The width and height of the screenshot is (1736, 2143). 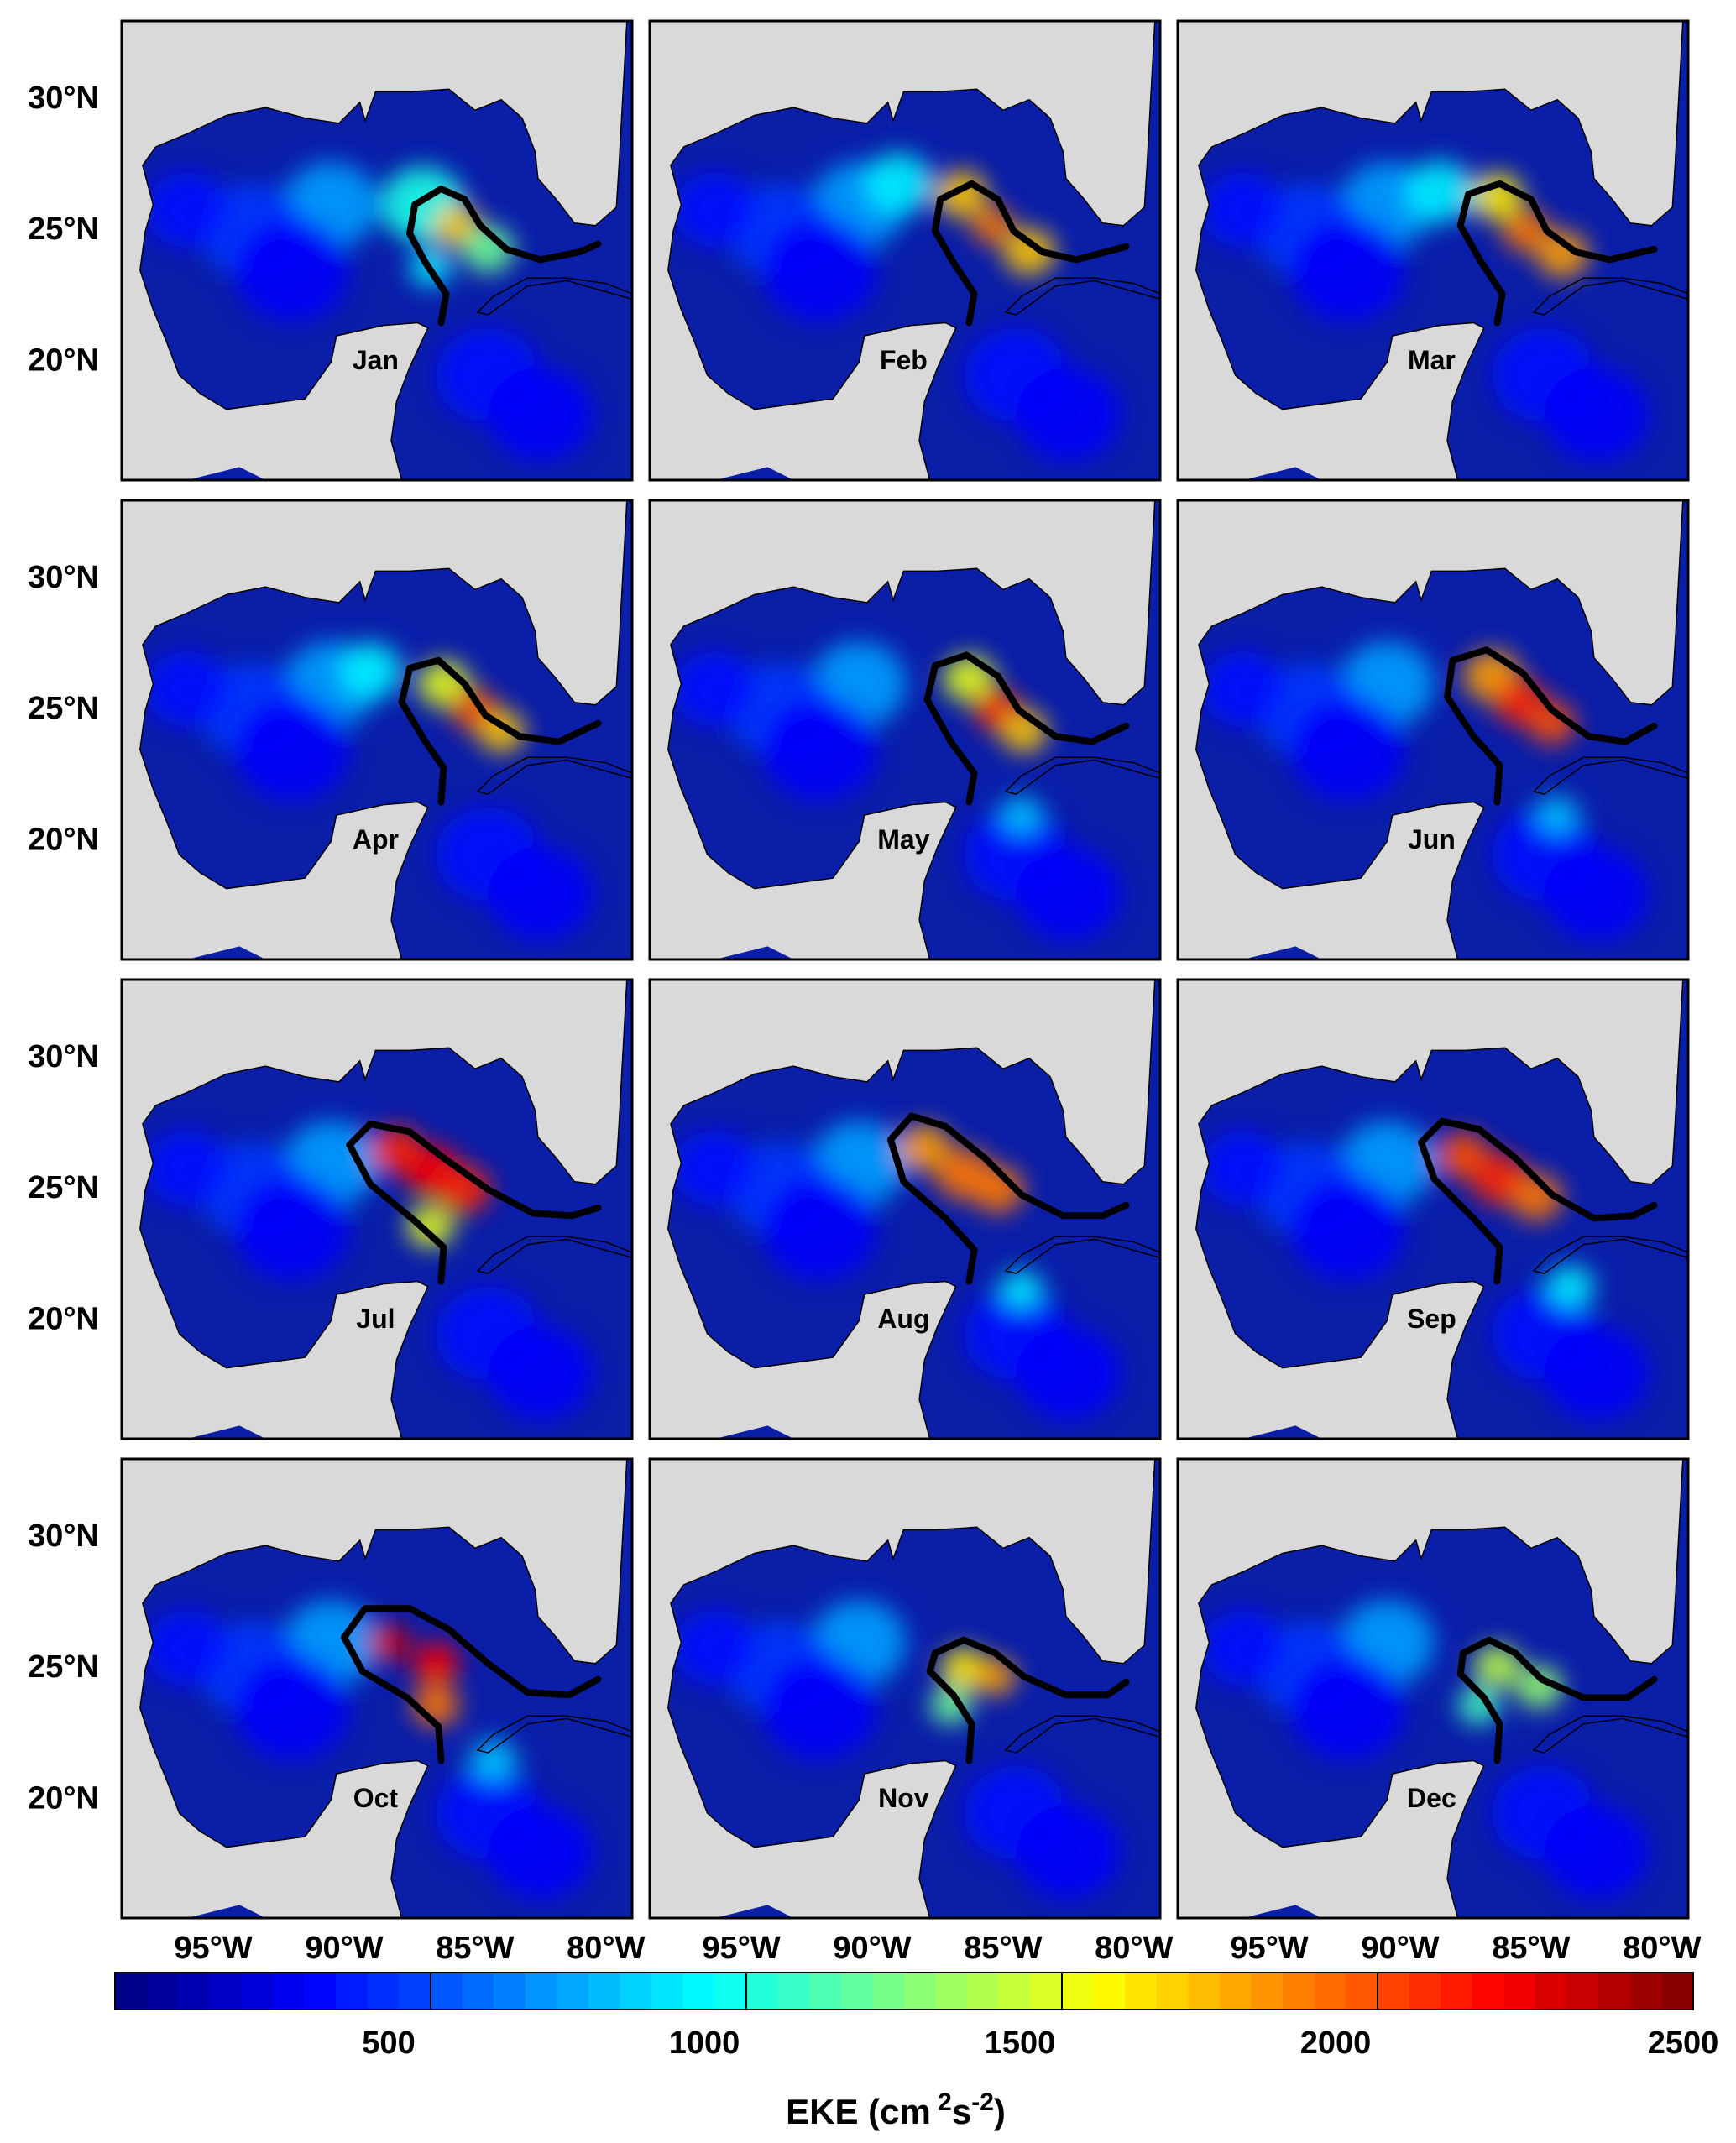 I want to click on panel-may: May, so click(x=905, y=730).